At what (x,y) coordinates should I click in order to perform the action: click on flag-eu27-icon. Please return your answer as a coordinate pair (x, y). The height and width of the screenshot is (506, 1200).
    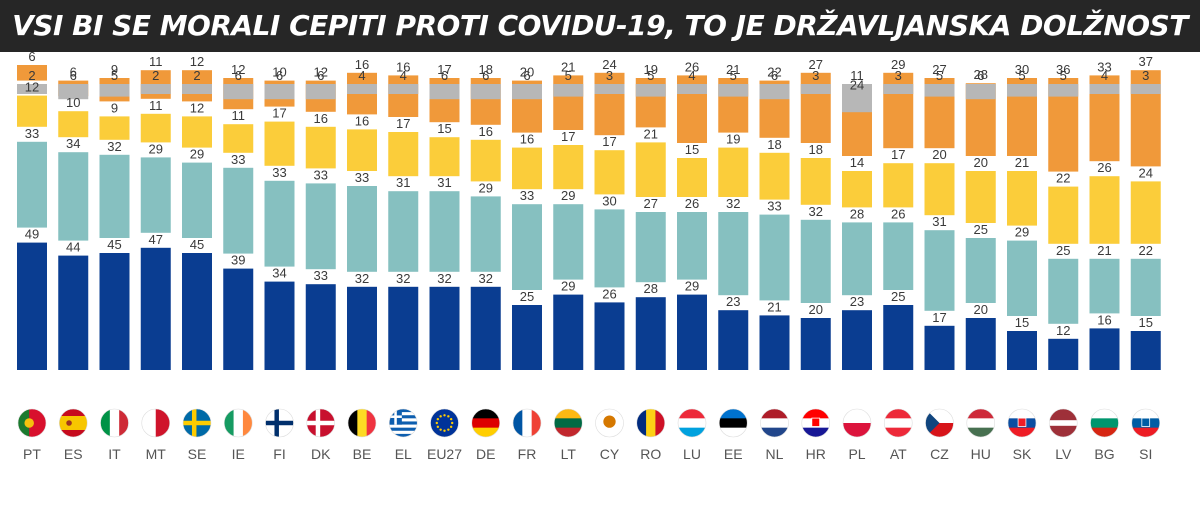
    Looking at the image, I should click on (444, 423).